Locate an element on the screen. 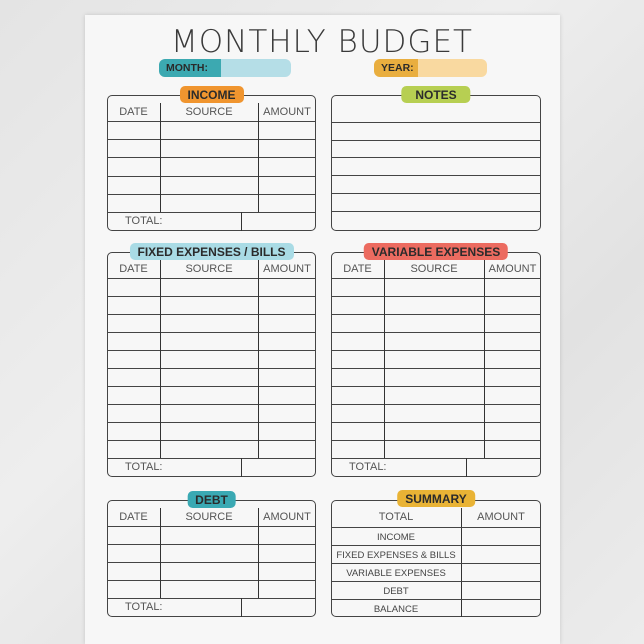  summary-row-label: BALANCE is located at coordinates (396, 609).